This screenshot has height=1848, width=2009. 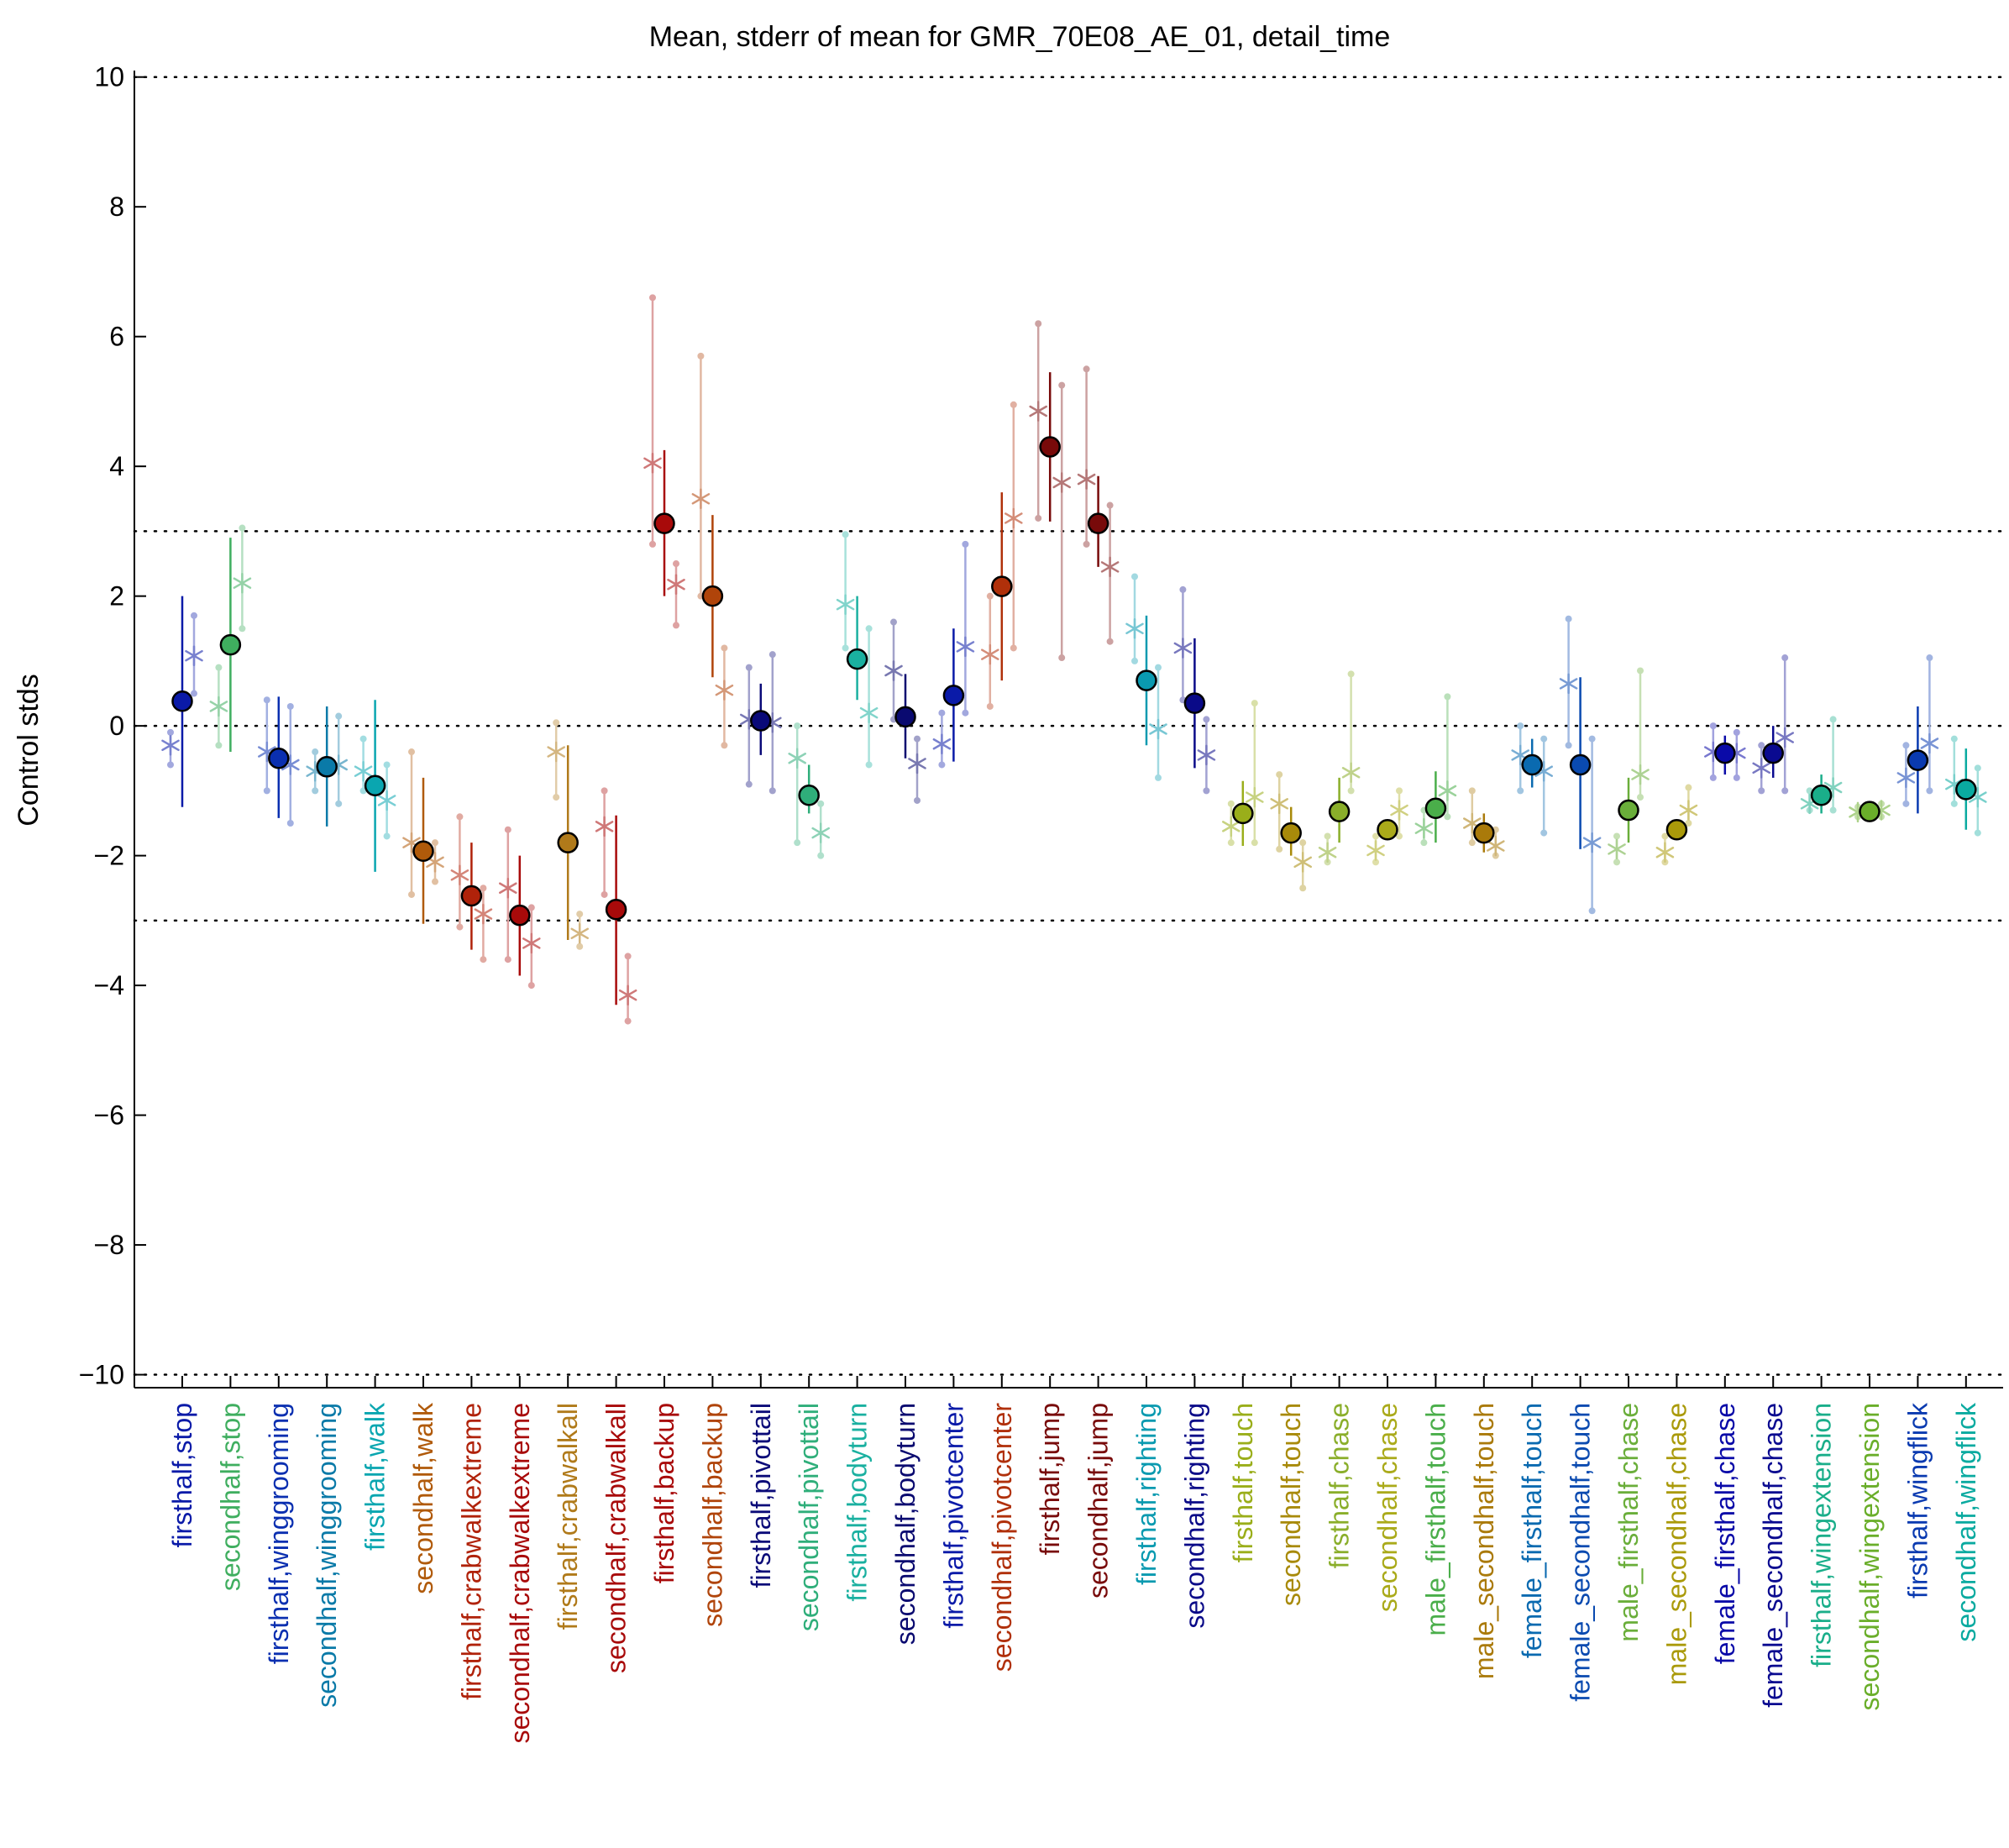 I want to click on y-tick-label: 4, so click(x=116, y=466).